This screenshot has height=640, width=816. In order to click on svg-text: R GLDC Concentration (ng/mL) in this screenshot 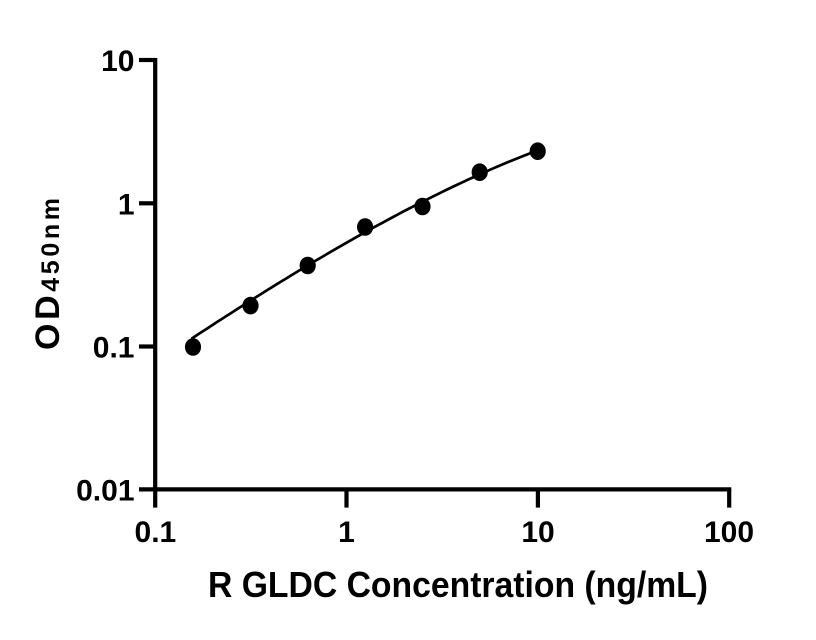, I will do `click(458, 584)`.